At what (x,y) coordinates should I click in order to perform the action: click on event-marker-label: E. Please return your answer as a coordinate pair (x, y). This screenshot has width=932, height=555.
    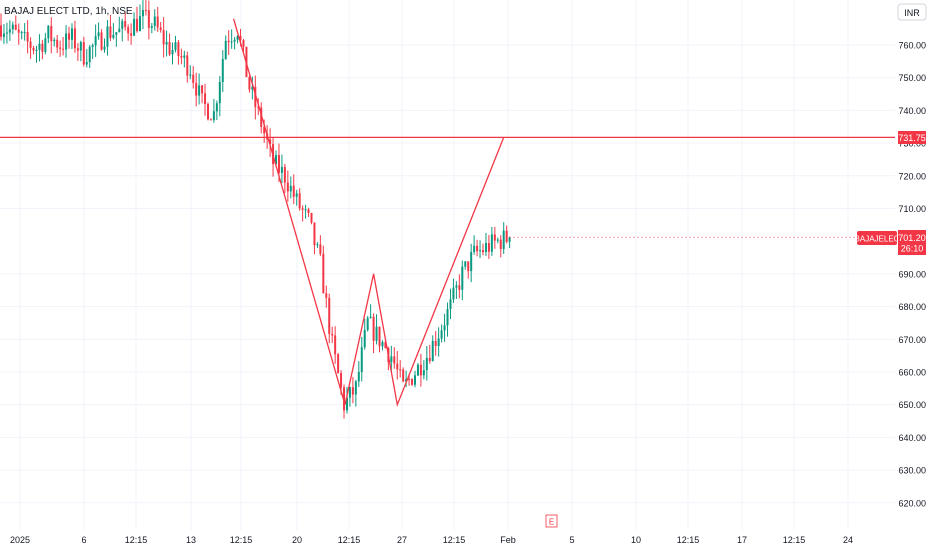
    Looking at the image, I should click on (551, 522).